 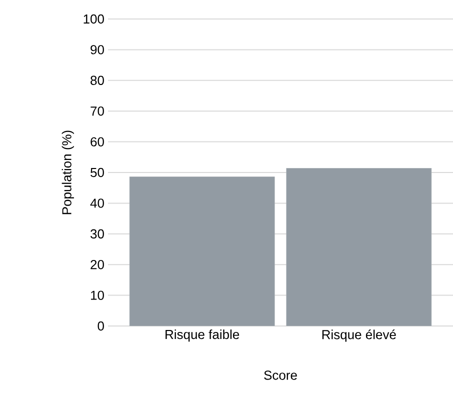 What do you see at coordinates (97, 265) in the screenshot?
I see `y-tick-label: 20` at bounding box center [97, 265].